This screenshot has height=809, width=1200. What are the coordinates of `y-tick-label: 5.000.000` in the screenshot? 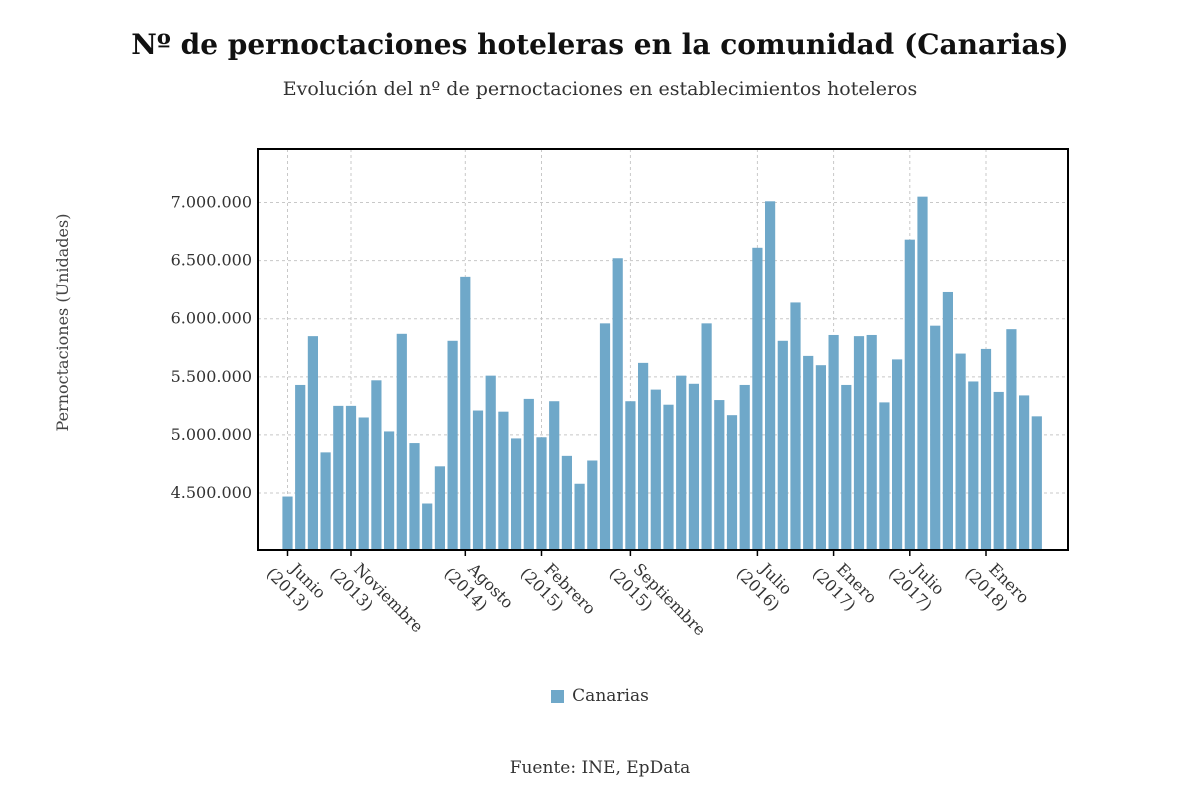 It's located at (211, 434).